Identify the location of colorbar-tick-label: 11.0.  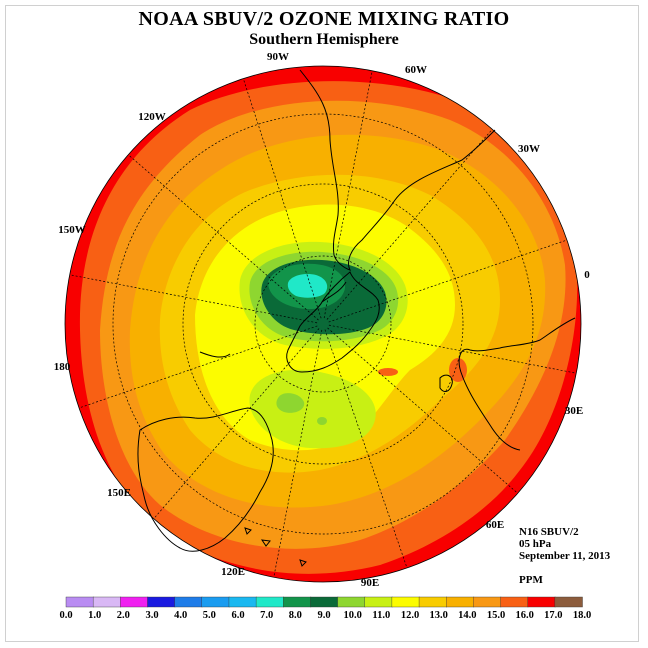
(381, 615).